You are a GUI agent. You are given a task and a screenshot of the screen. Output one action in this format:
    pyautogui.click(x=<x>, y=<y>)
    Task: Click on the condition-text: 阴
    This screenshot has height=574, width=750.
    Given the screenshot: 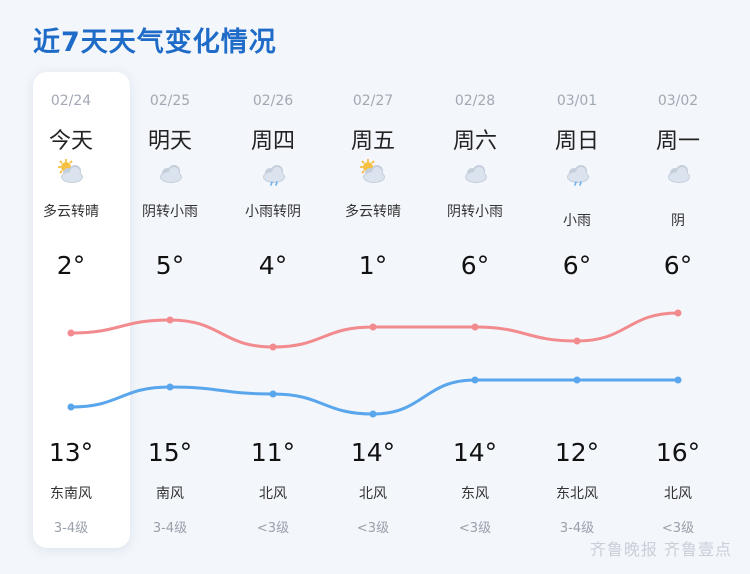 What is the action you would take?
    pyautogui.click(x=678, y=221)
    